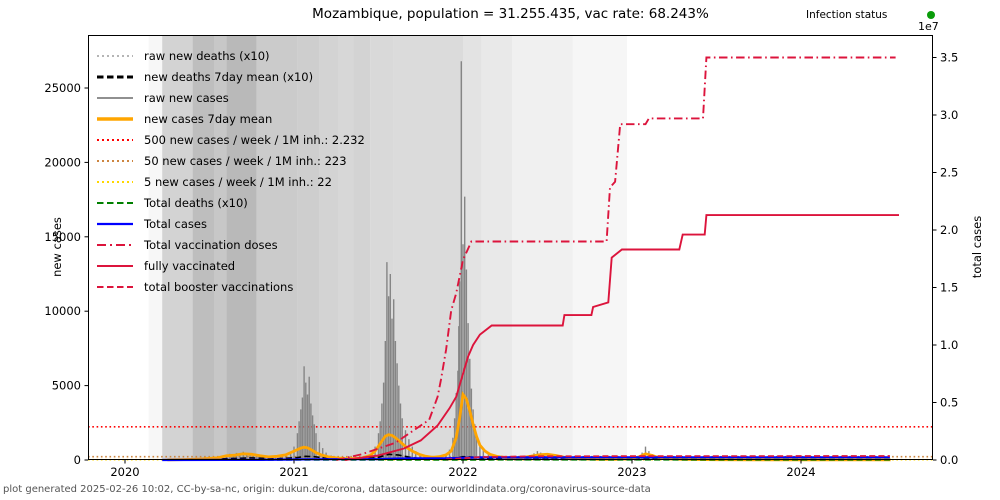  Describe the element at coordinates (462, 472) in the screenshot. I see `x-tick-label: 2022` at that location.